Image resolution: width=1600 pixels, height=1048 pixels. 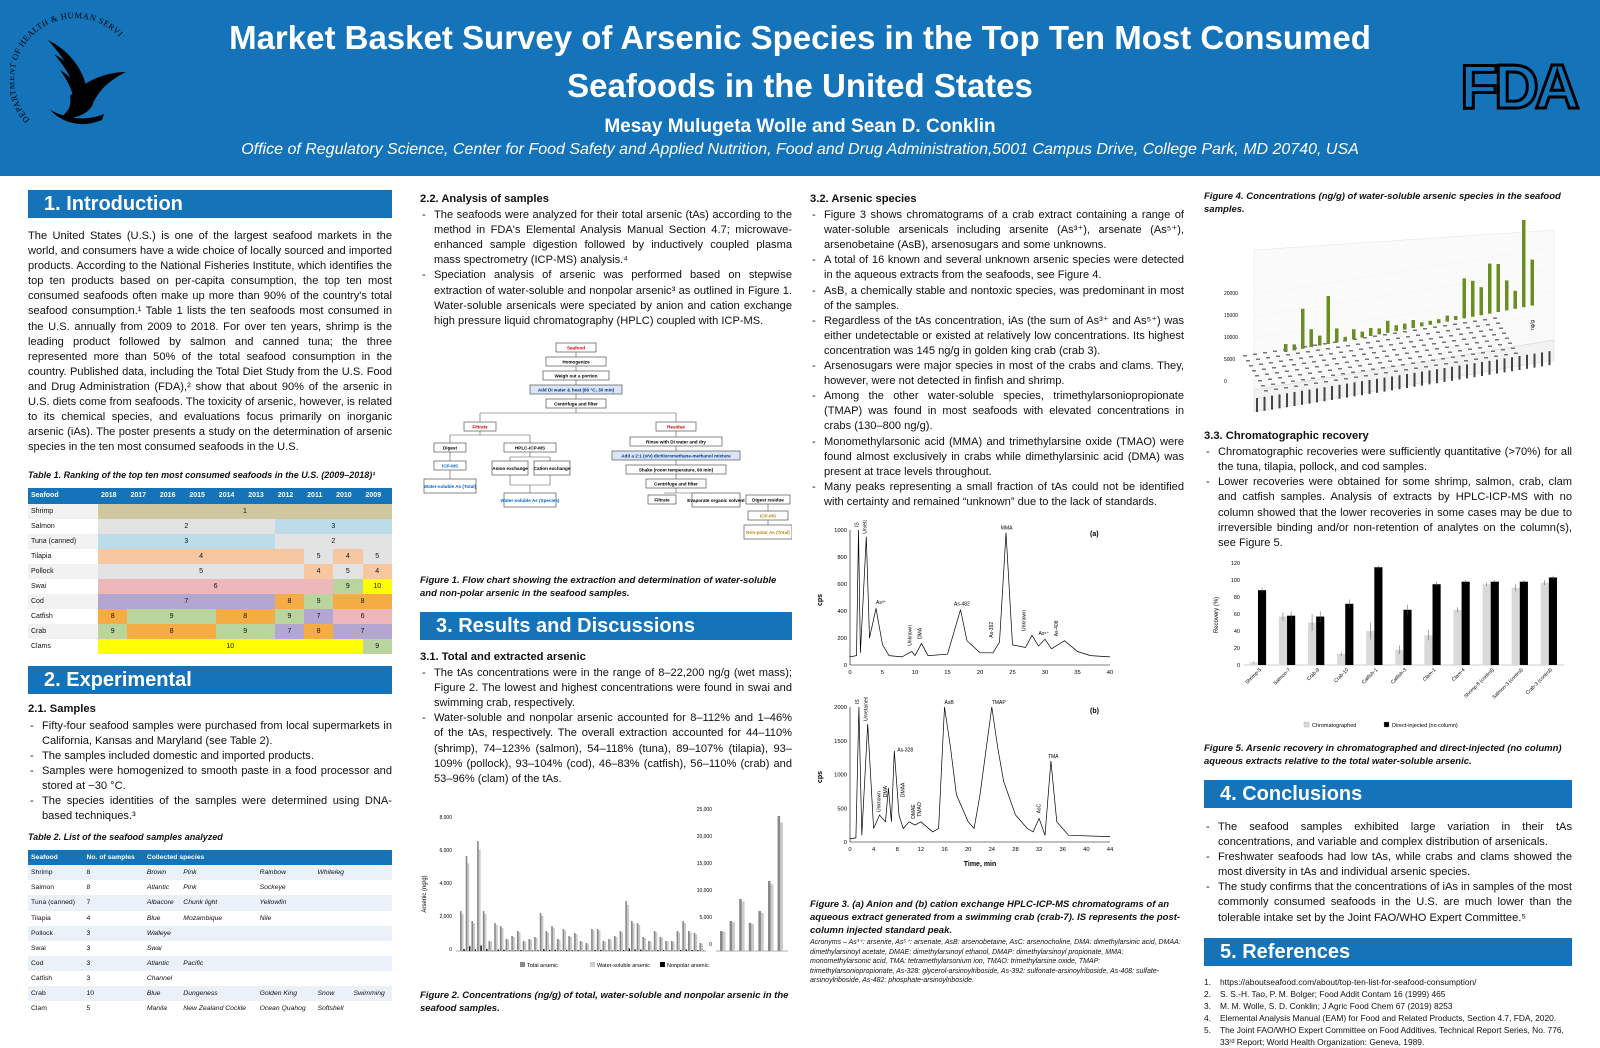 What do you see at coordinates (1399, 676) in the screenshot?
I see `category-label: Catfish-3` at bounding box center [1399, 676].